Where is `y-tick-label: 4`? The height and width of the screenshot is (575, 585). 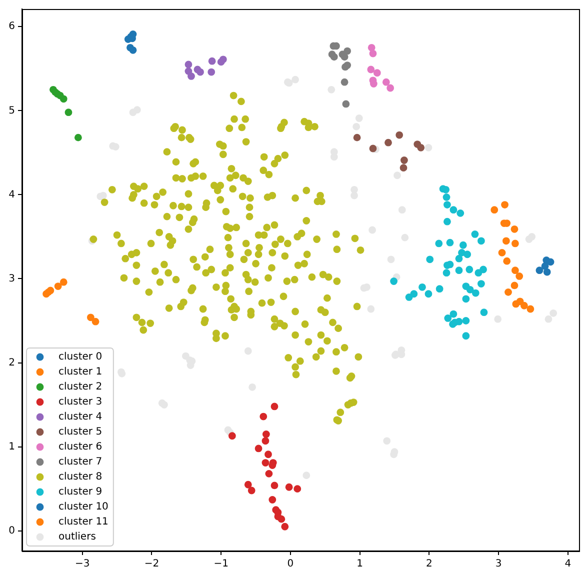 y-tick-label: 4 is located at coordinates (11, 194).